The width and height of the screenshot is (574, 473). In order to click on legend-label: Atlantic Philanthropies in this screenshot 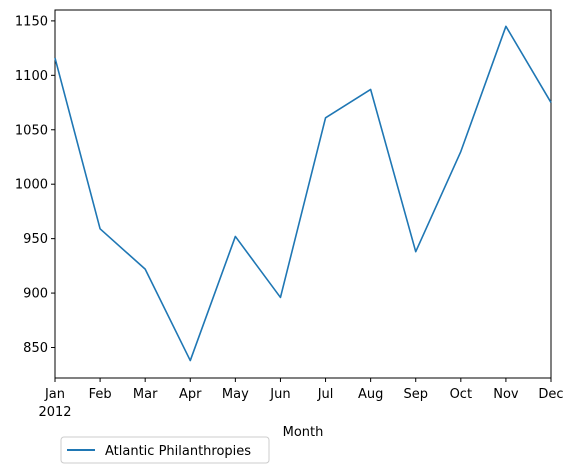, I will do `click(178, 451)`.